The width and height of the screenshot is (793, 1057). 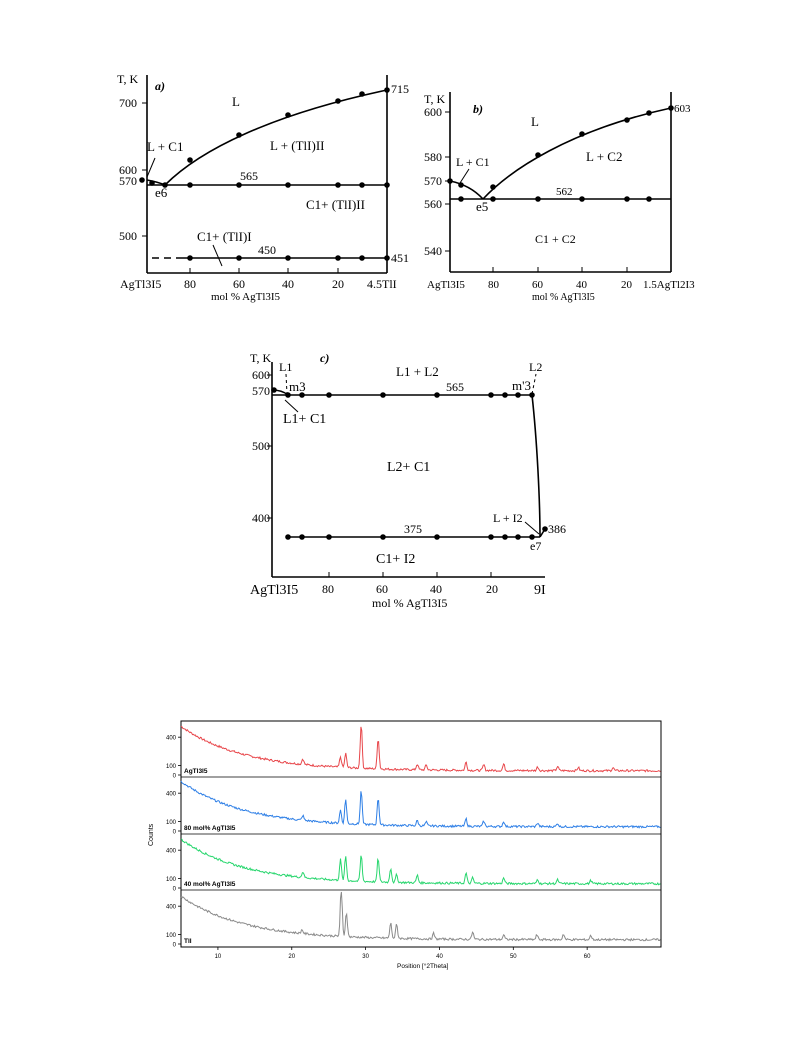 I want to click on x-tick-20-c: 20, so click(x=492, y=589).